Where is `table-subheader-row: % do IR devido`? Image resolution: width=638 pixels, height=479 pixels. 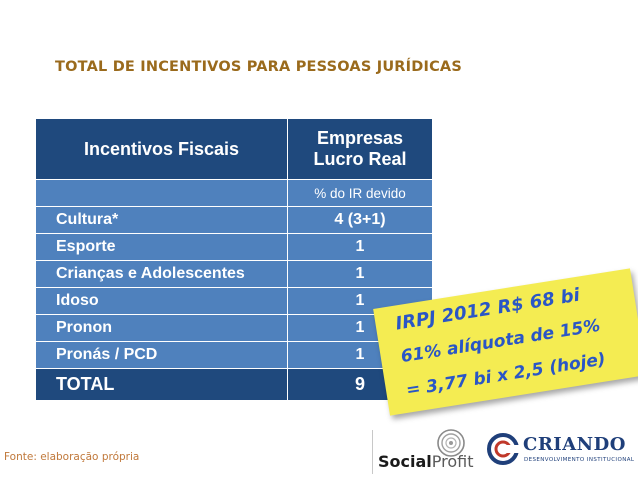 table-subheader-row: % do IR devido is located at coordinates (234, 193).